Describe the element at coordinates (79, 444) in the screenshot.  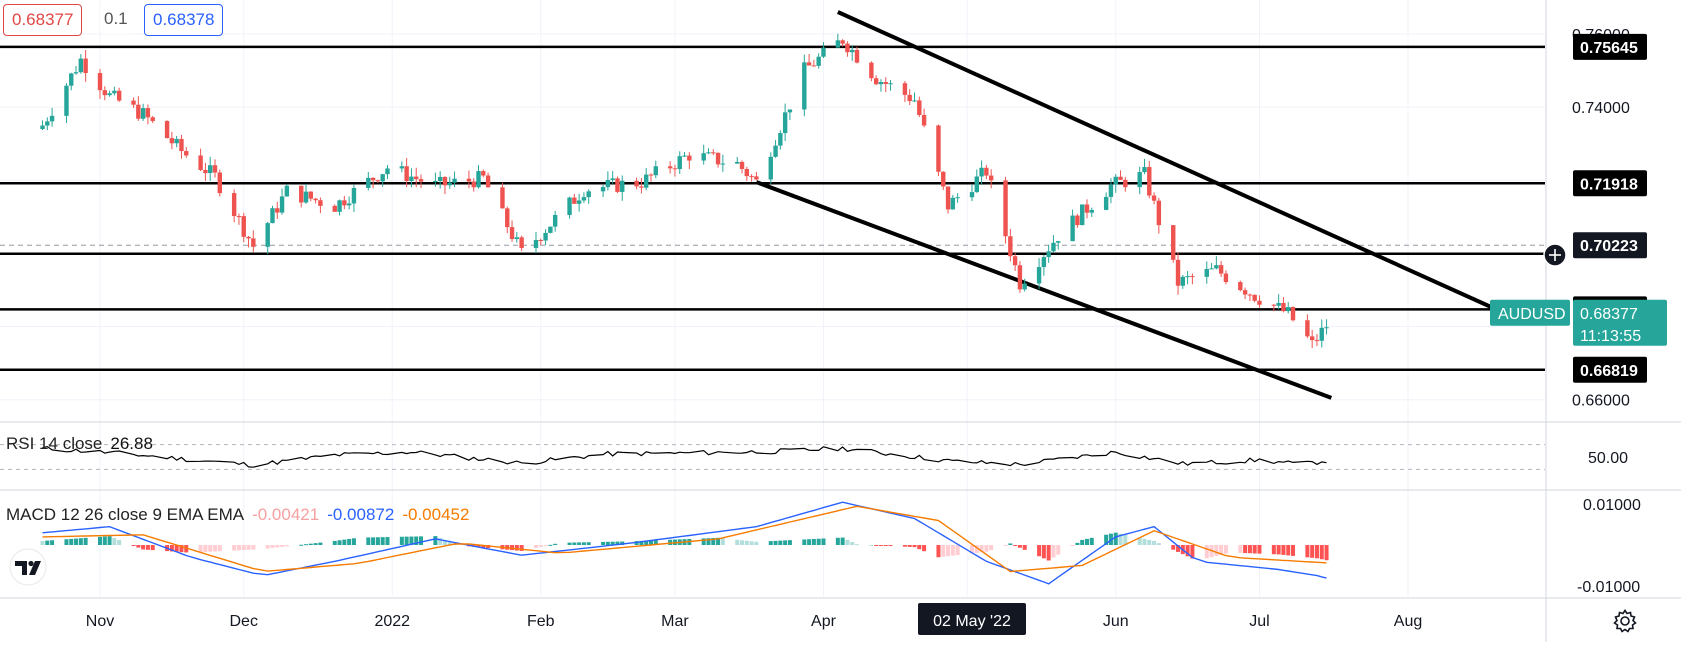
I see `rsi-legend: RSI 14 close 26.88` at that location.